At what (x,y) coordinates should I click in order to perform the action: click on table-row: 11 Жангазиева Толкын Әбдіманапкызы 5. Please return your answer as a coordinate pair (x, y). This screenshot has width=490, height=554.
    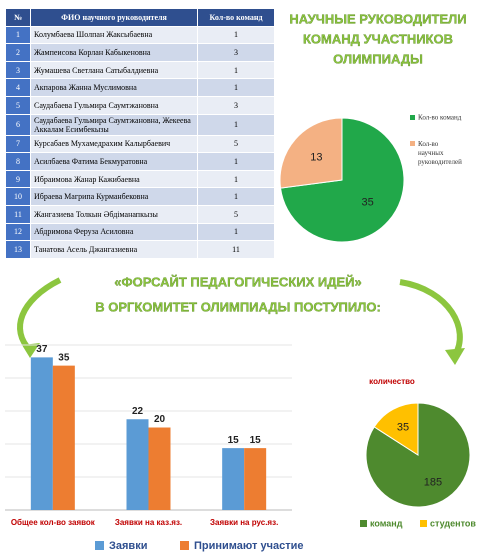
    Looking at the image, I should click on (140, 214).